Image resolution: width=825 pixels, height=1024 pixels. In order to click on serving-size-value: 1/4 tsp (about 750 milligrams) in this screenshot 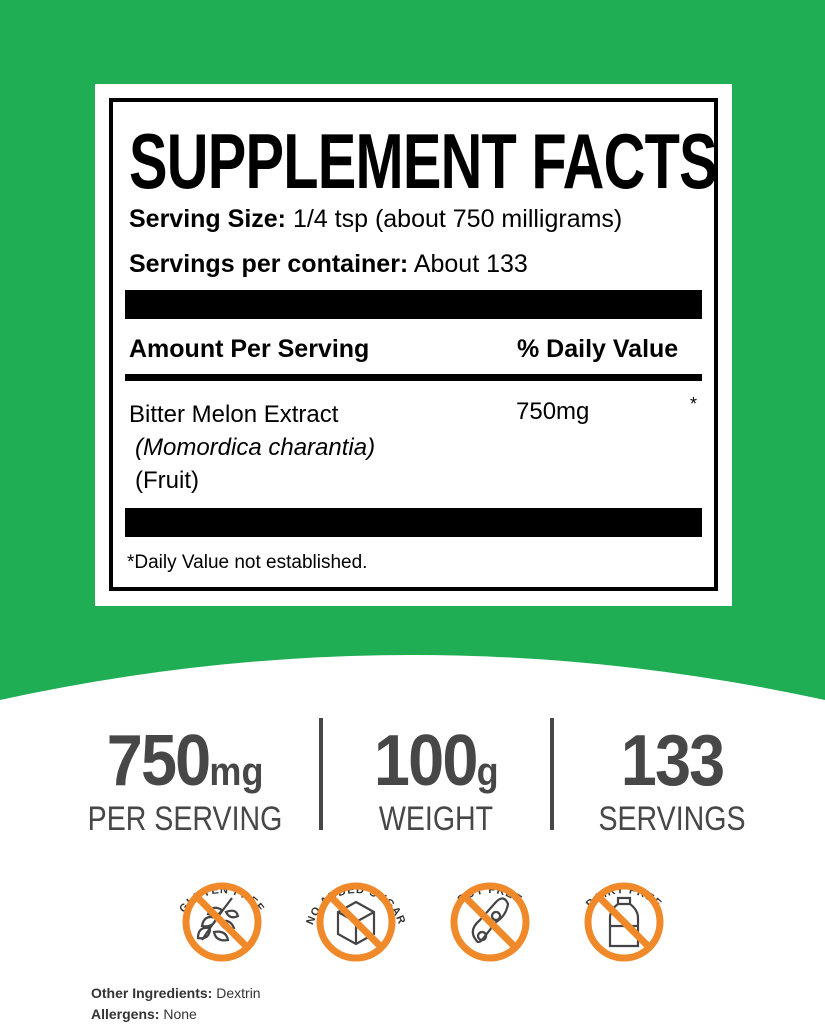, I will do `click(457, 219)`.